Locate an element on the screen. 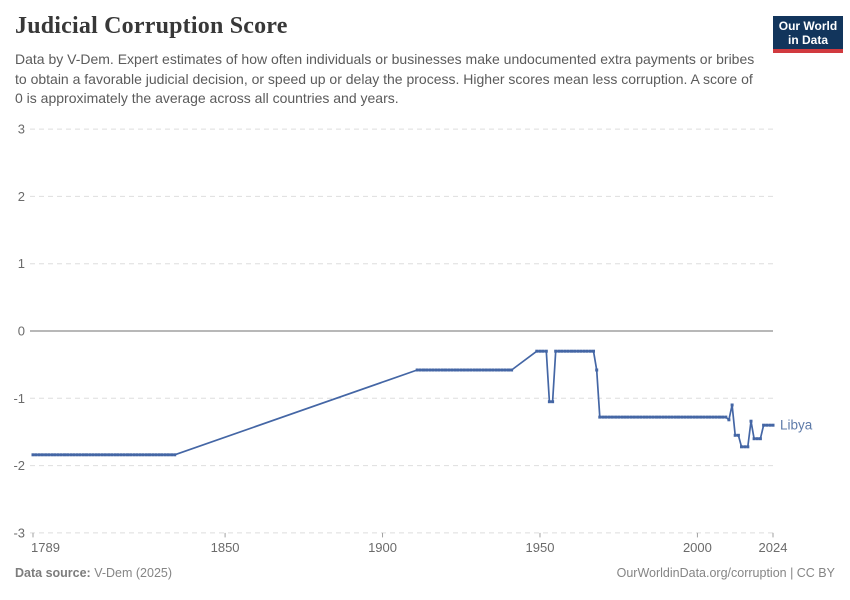 The width and height of the screenshot is (850, 600). data-source: Data source: V-Dem (2025) is located at coordinates (93, 573).